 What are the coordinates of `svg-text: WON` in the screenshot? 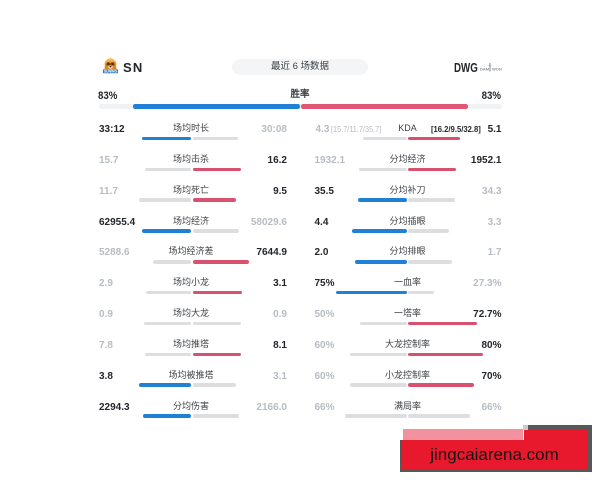 It's located at (497, 69).